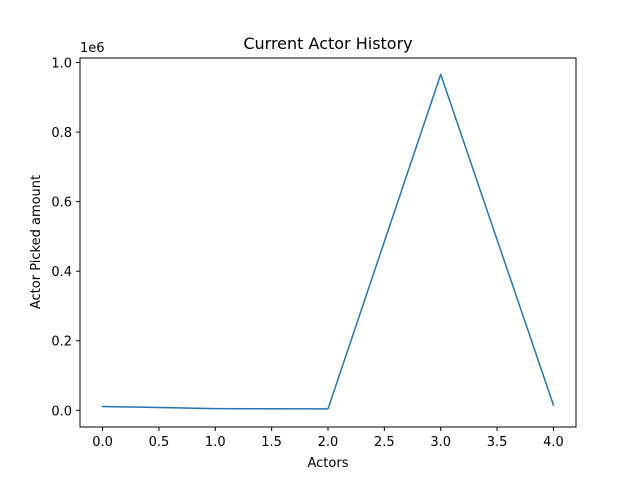 This screenshot has height=480, width=640. What do you see at coordinates (65, 238) in the screenshot?
I see `y-axis-ticks: 0.0 0.2 0.4 0.6 0.8 1.0` at bounding box center [65, 238].